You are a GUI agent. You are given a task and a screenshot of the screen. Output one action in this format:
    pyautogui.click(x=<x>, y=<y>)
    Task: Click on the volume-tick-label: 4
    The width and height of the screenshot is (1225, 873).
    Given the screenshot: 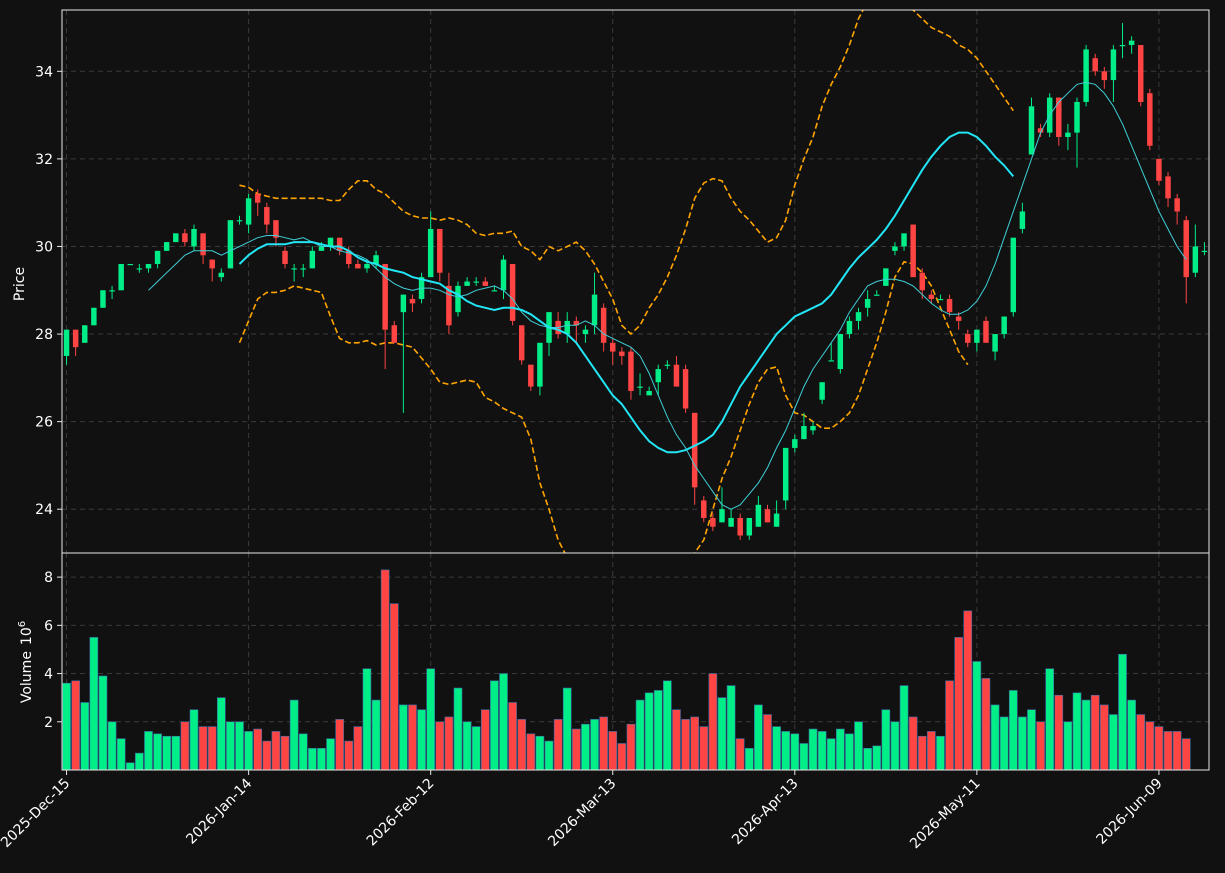 What is the action you would take?
    pyautogui.click(x=48, y=675)
    